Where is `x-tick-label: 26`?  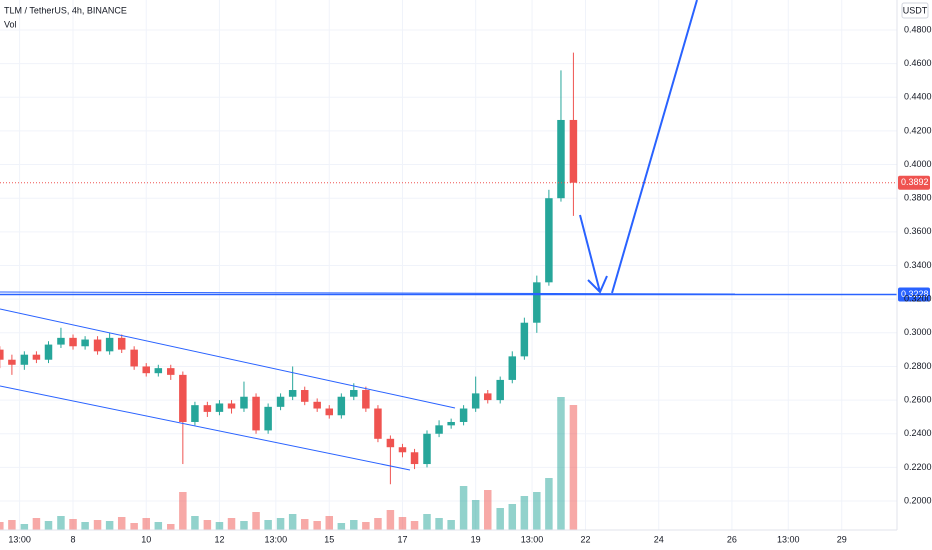
x-tick-label: 26 is located at coordinates (732, 539).